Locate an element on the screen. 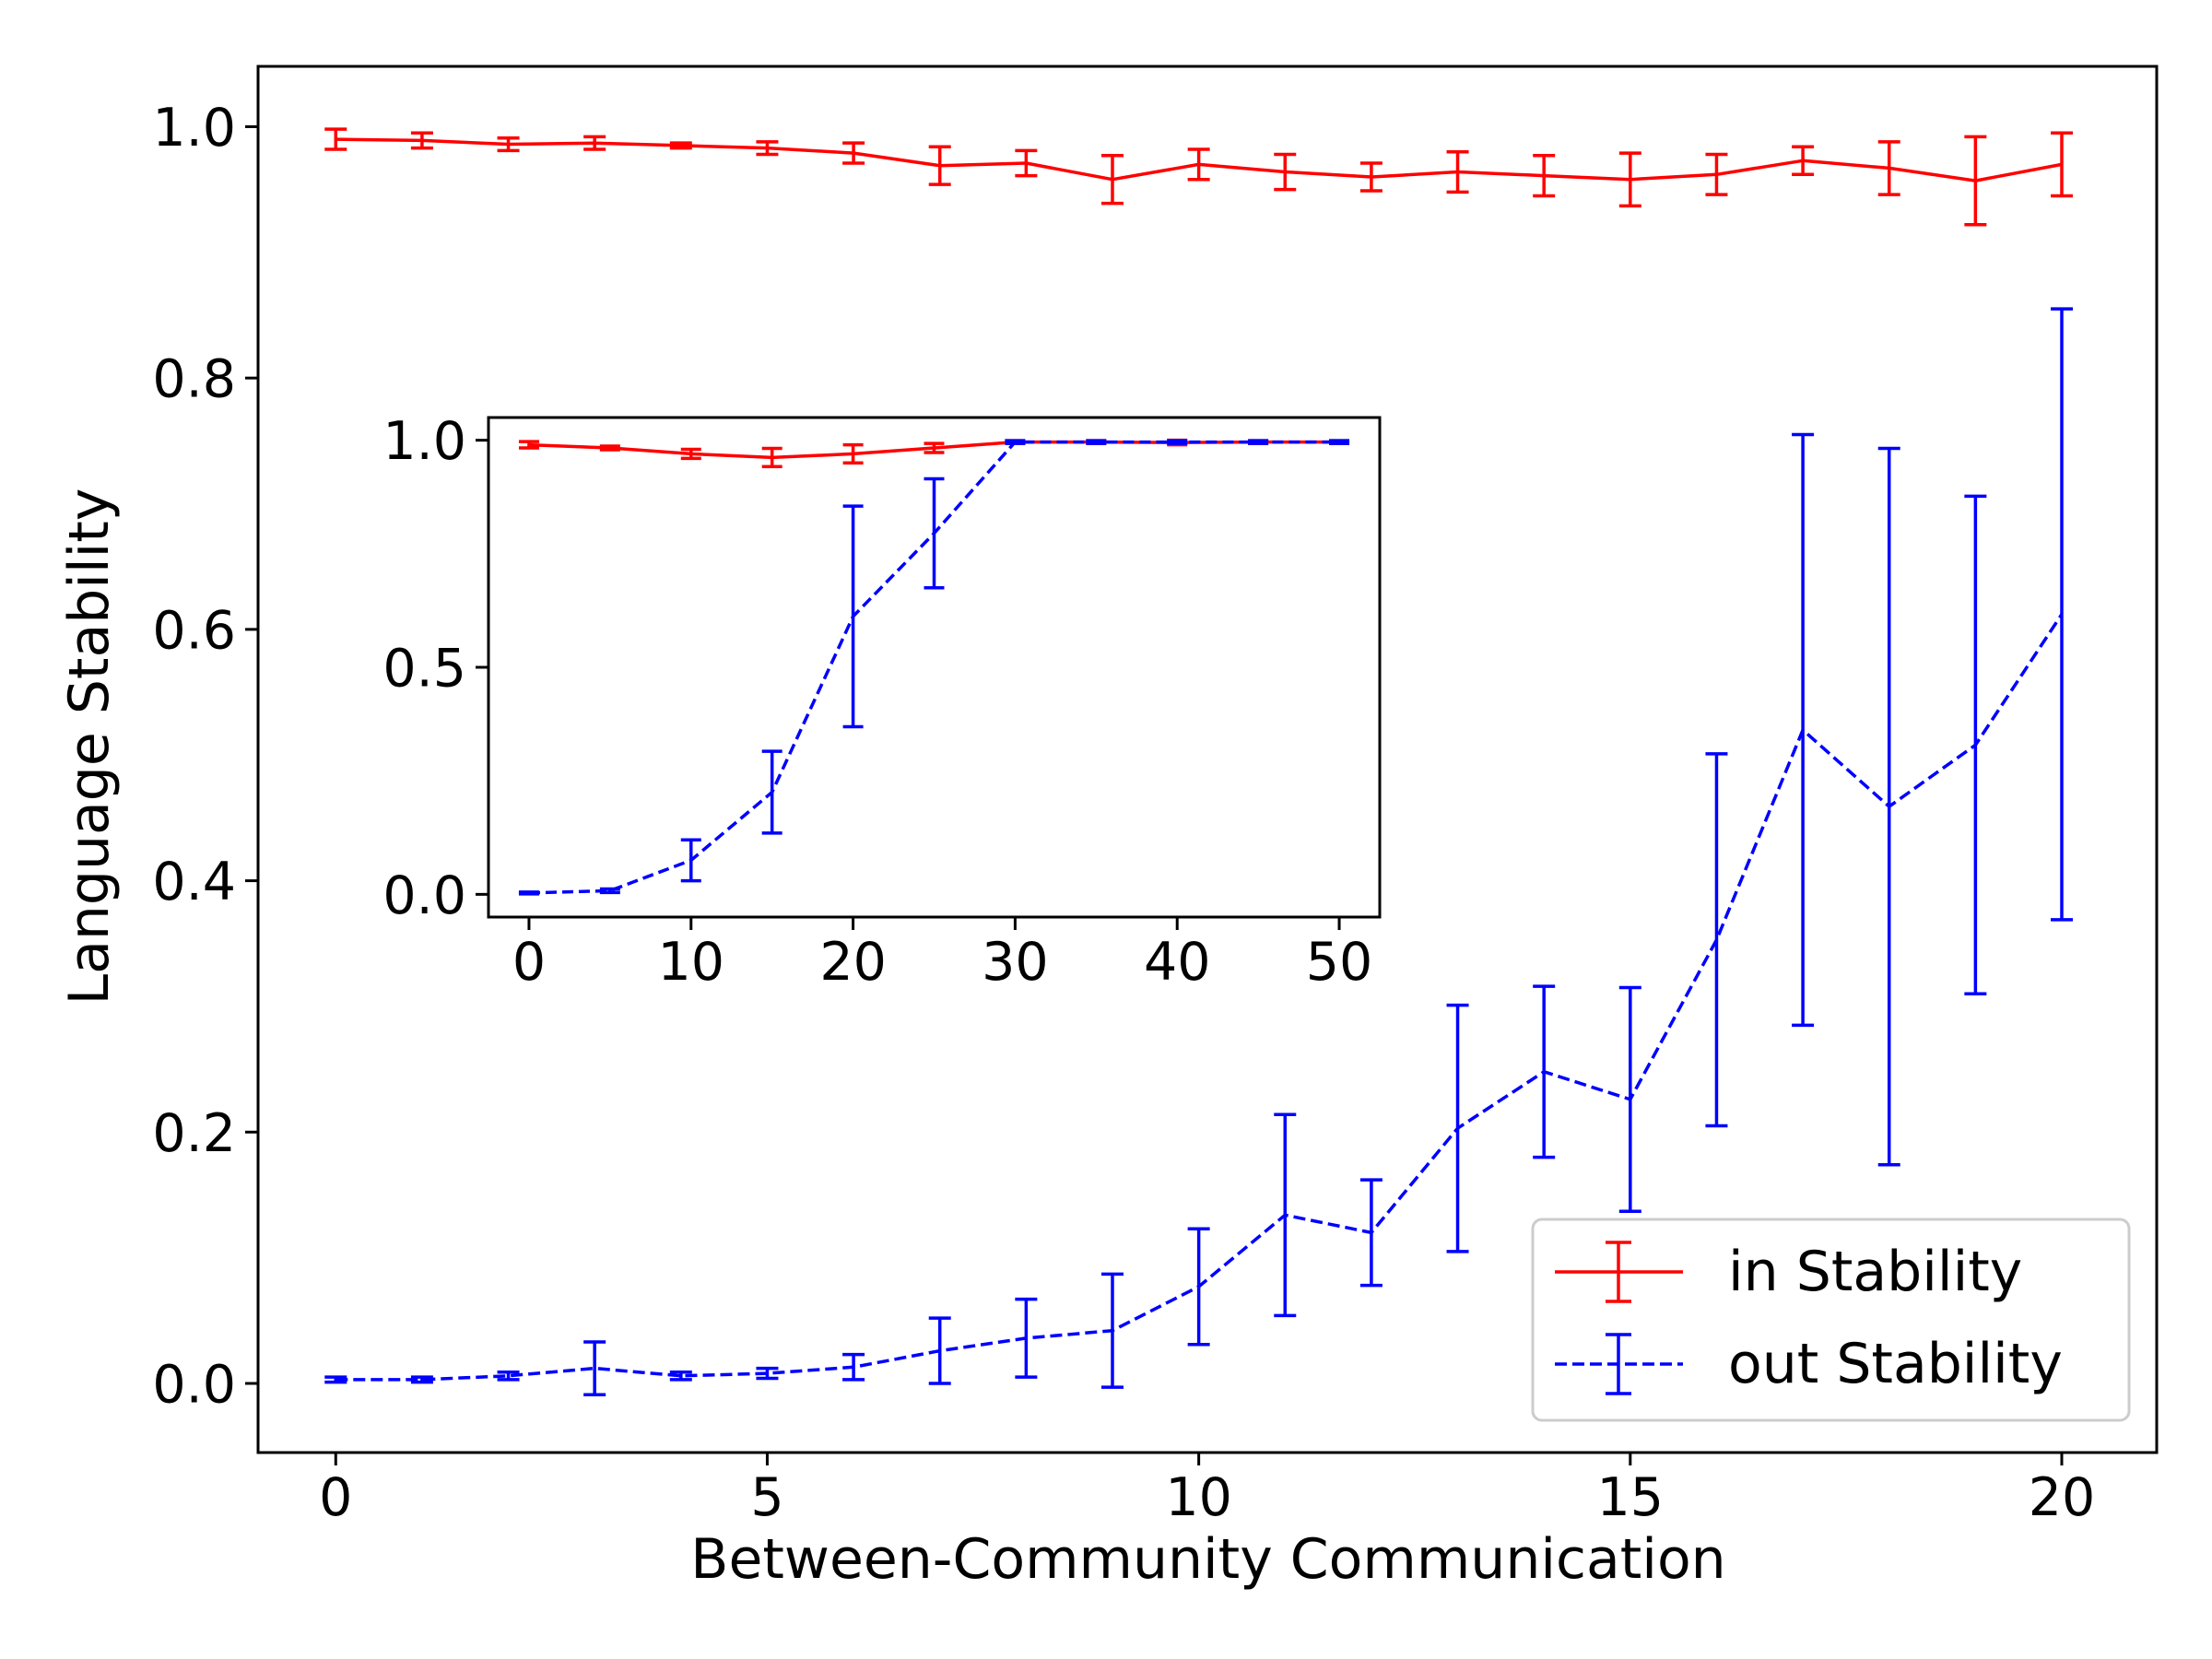  inset-x-tick-label: 30 is located at coordinates (1015, 962).